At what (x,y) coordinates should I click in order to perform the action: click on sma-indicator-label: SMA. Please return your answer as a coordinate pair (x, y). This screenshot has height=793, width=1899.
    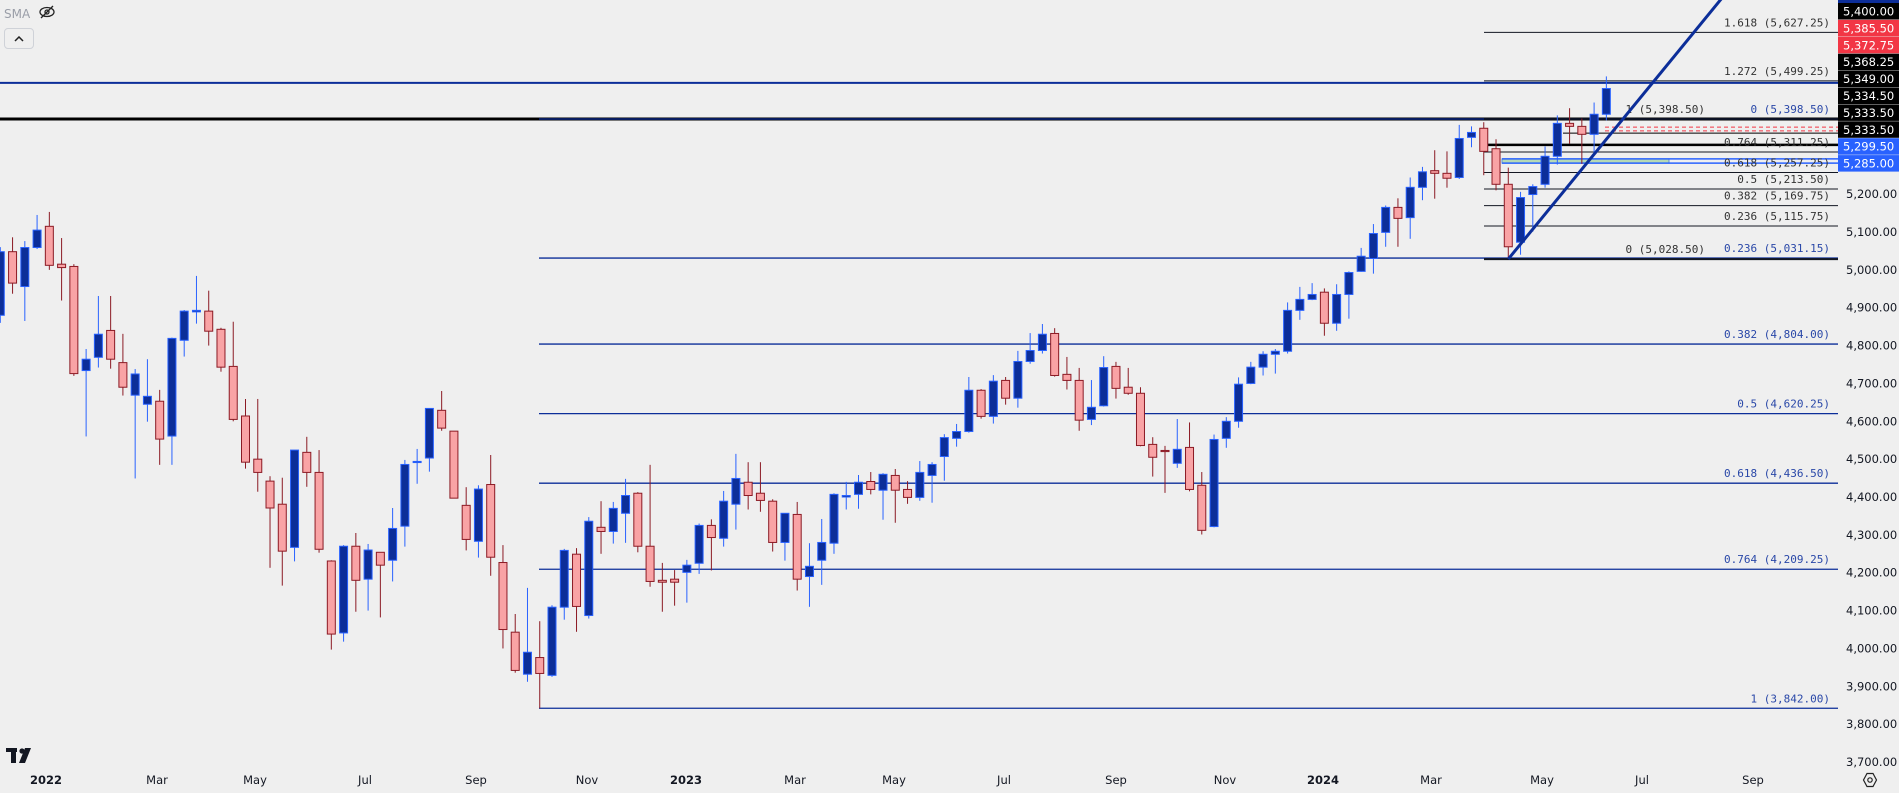
    Looking at the image, I should click on (17, 13).